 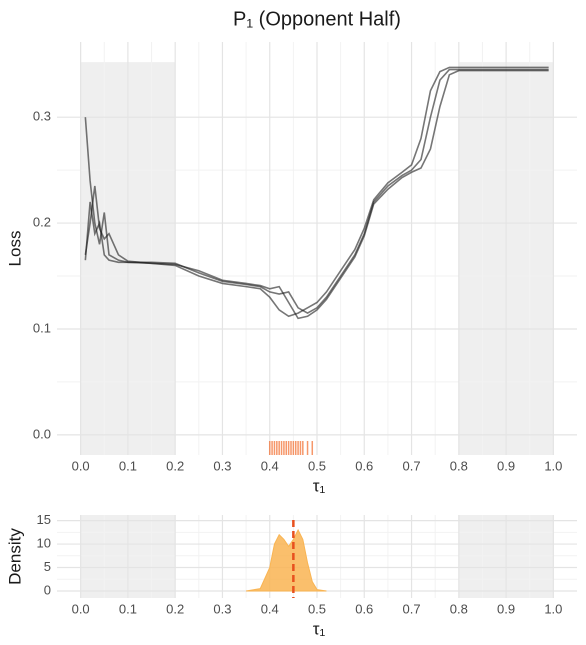 What do you see at coordinates (42, 327) in the screenshot?
I see `y-tick-label: 0.1` at bounding box center [42, 327].